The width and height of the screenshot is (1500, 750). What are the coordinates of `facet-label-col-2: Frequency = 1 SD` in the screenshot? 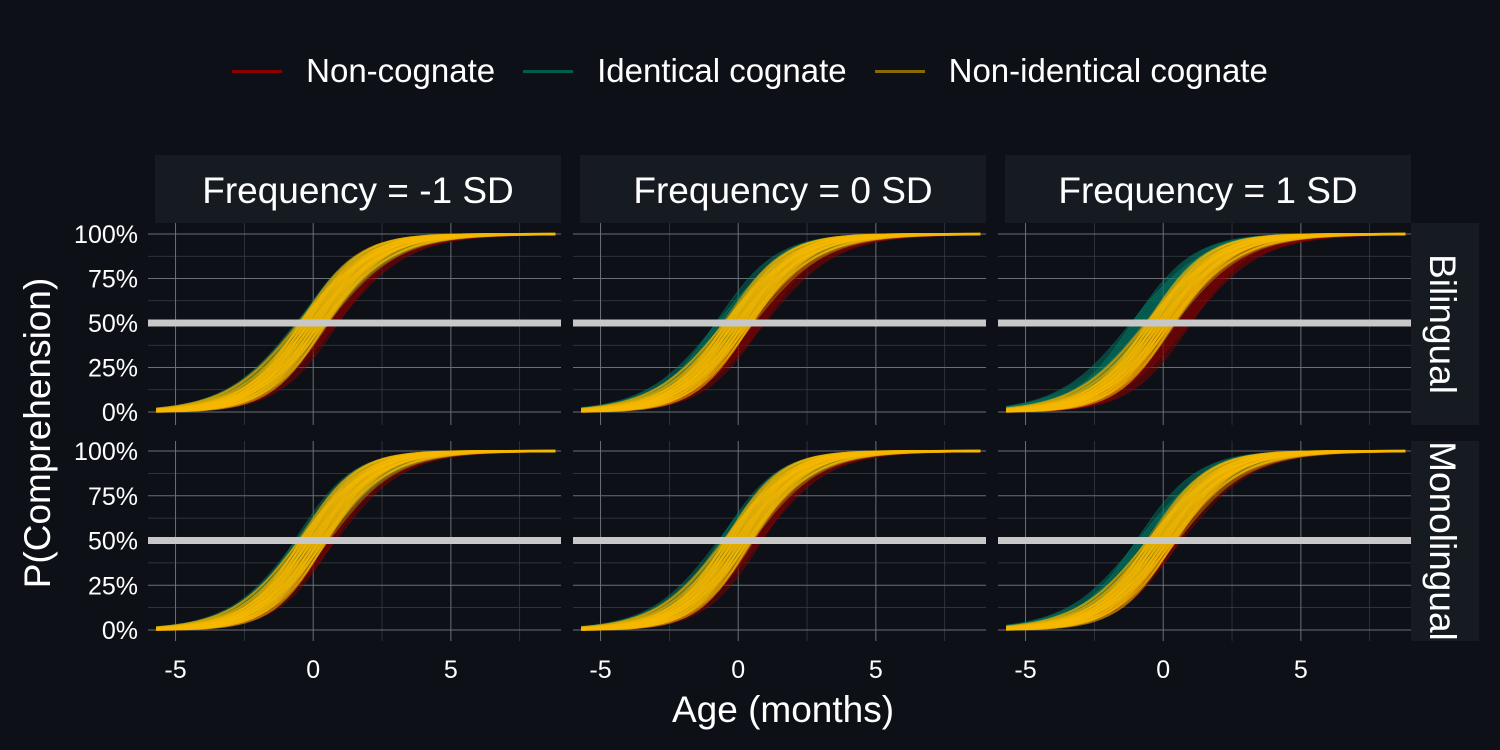 It's located at (1207, 190).